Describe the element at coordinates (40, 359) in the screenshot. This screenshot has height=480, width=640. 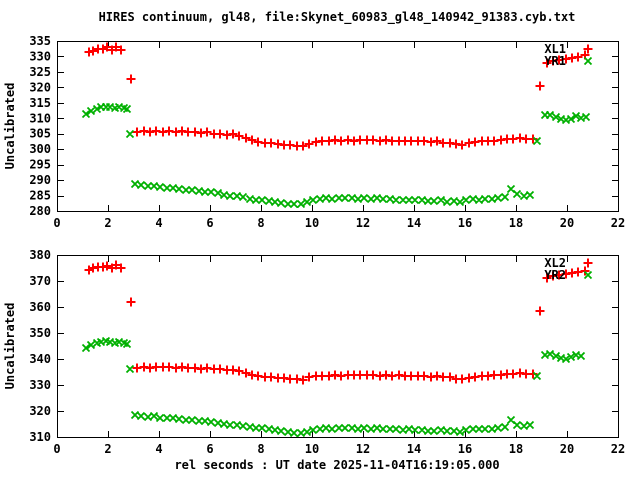
I see `y-tick-label: 340` at that location.